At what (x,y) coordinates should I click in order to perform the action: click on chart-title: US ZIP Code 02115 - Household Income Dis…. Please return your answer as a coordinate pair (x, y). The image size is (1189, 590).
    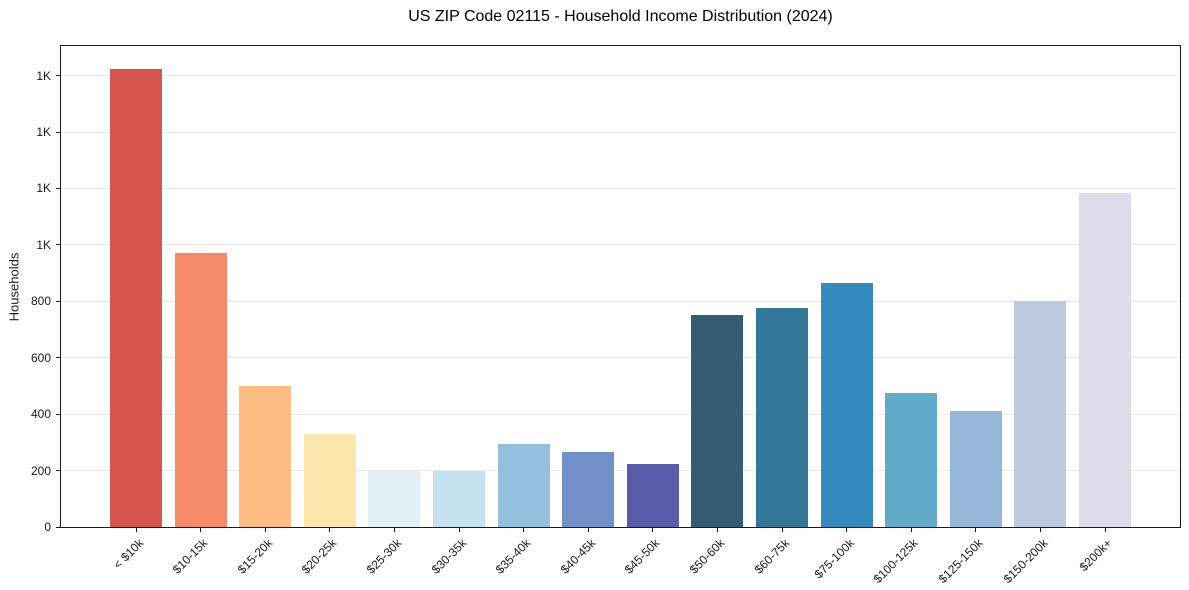
    Looking at the image, I should click on (620, 16).